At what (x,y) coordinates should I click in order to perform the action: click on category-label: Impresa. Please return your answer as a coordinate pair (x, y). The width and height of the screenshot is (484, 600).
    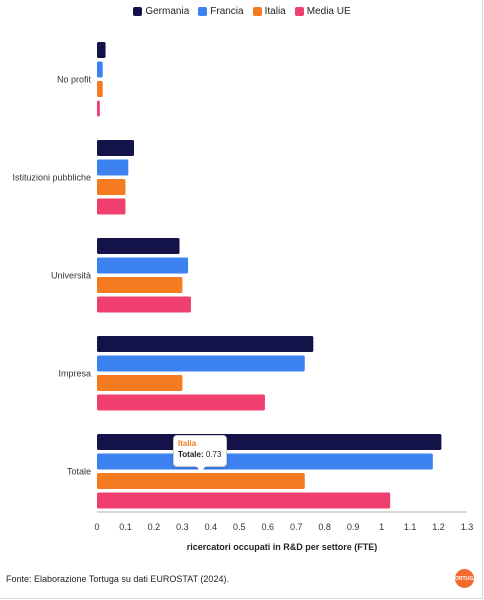
    Looking at the image, I should click on (74, 373).